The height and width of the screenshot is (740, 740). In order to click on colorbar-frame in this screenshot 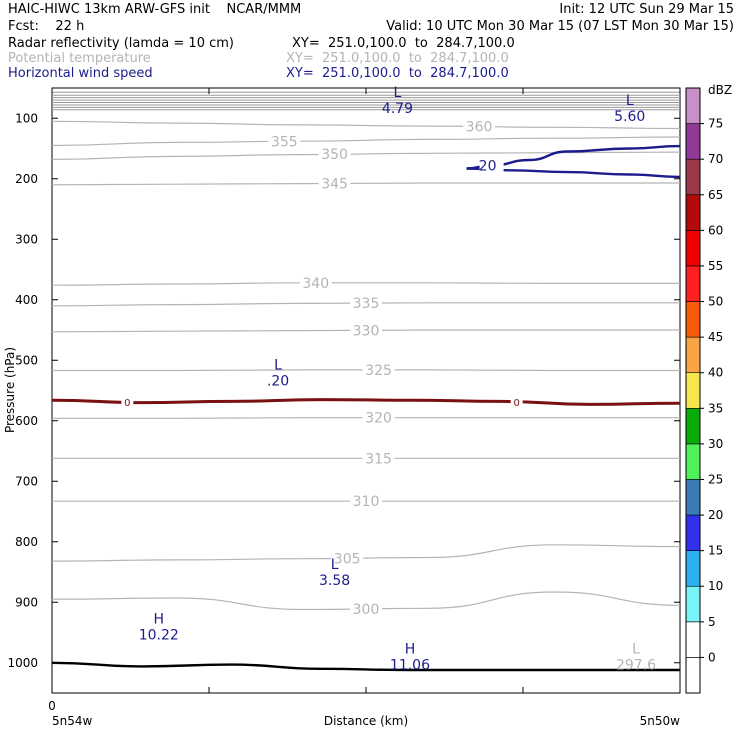, I will do `click(693, 390)`.